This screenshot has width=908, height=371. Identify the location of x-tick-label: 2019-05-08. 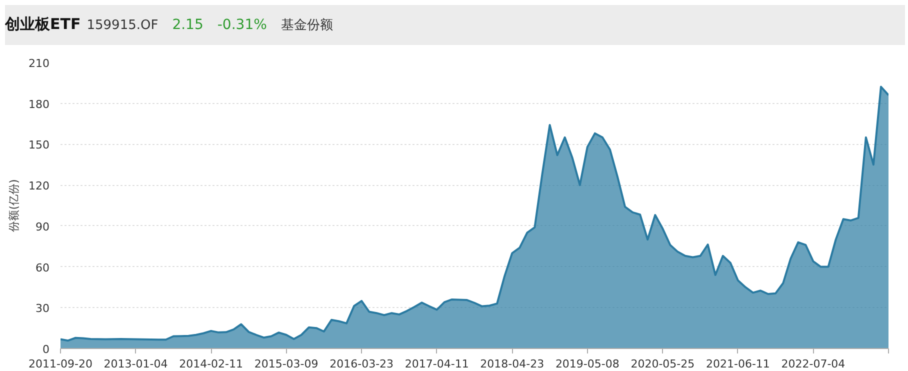
(587, 364).